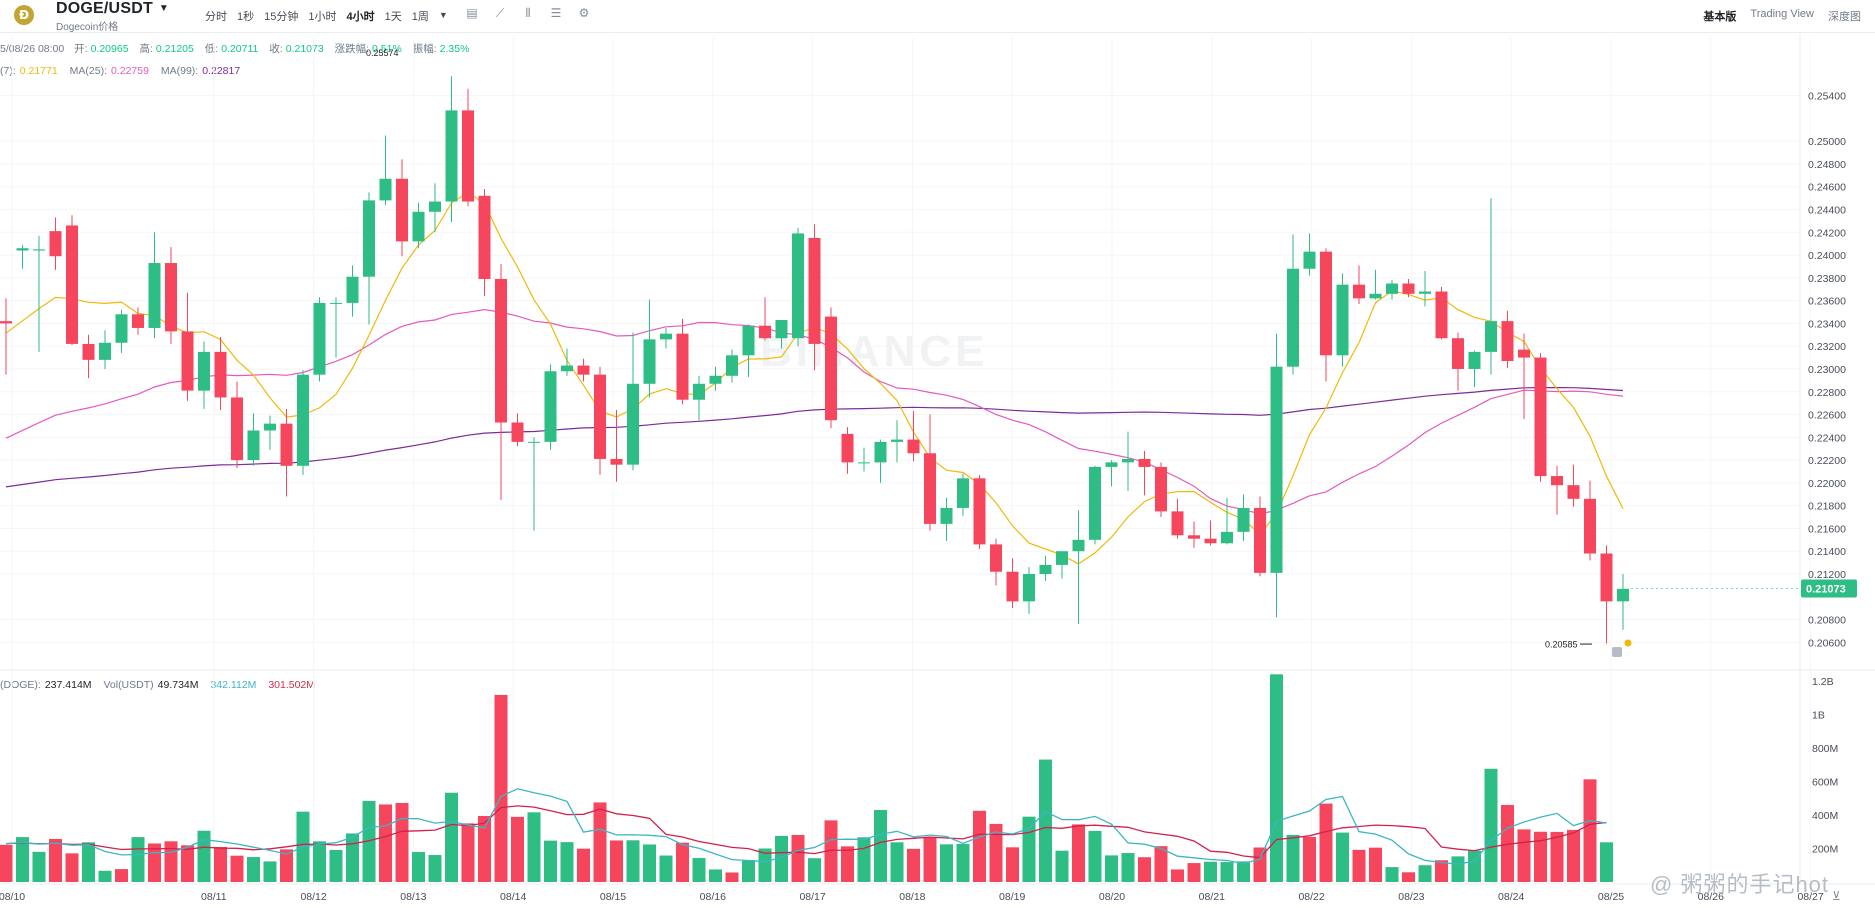  I want to click on candle-settings-icon: ▤, so click(472, 13).